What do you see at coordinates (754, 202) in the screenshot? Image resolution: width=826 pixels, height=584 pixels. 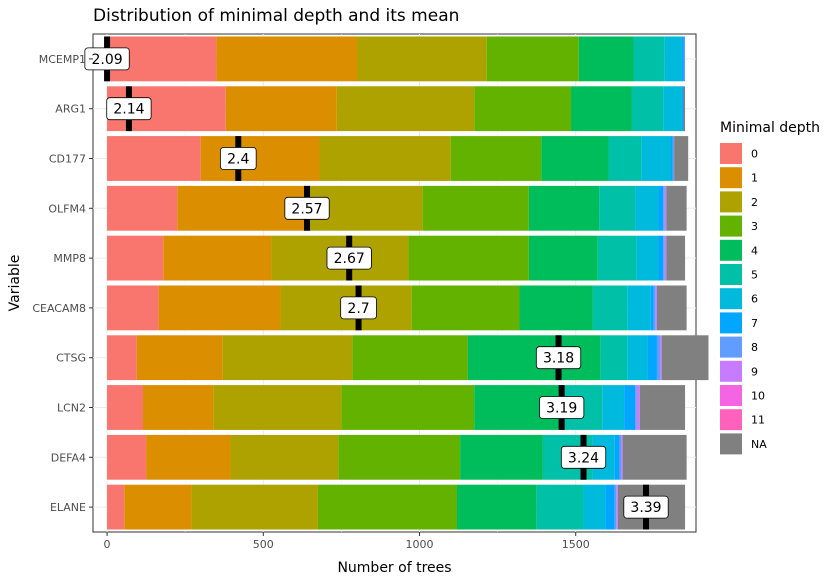 I see `legend-label: 2` at bounding box center [754, 202].